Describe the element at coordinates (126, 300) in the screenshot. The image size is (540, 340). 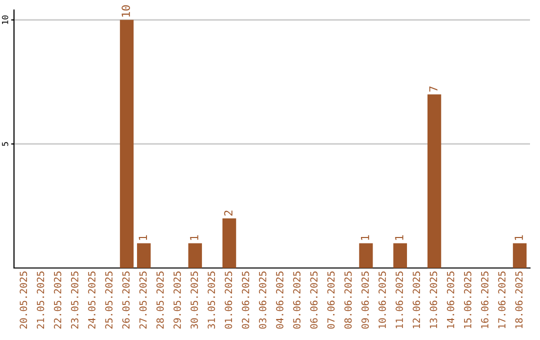
I see `x-tick-label: 26.05.2025` at that location.